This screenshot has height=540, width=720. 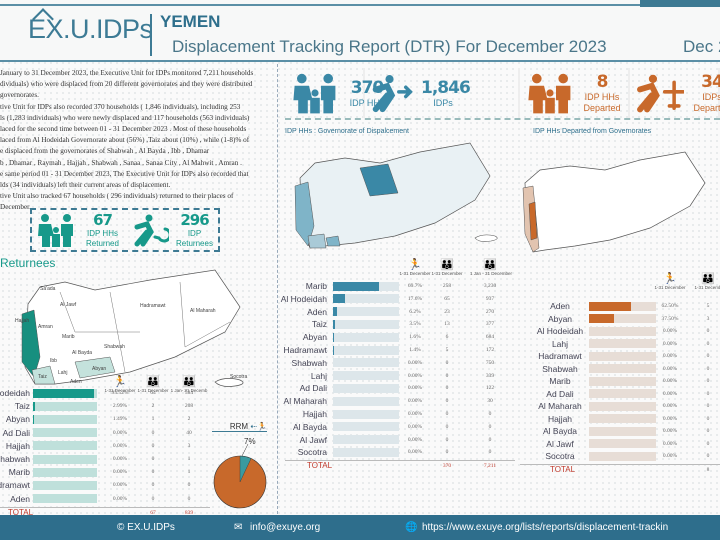 What do you see at coordinates (490, 311) in the screenshot?
I see `row-value: 270` at bounding box center [490, 311].